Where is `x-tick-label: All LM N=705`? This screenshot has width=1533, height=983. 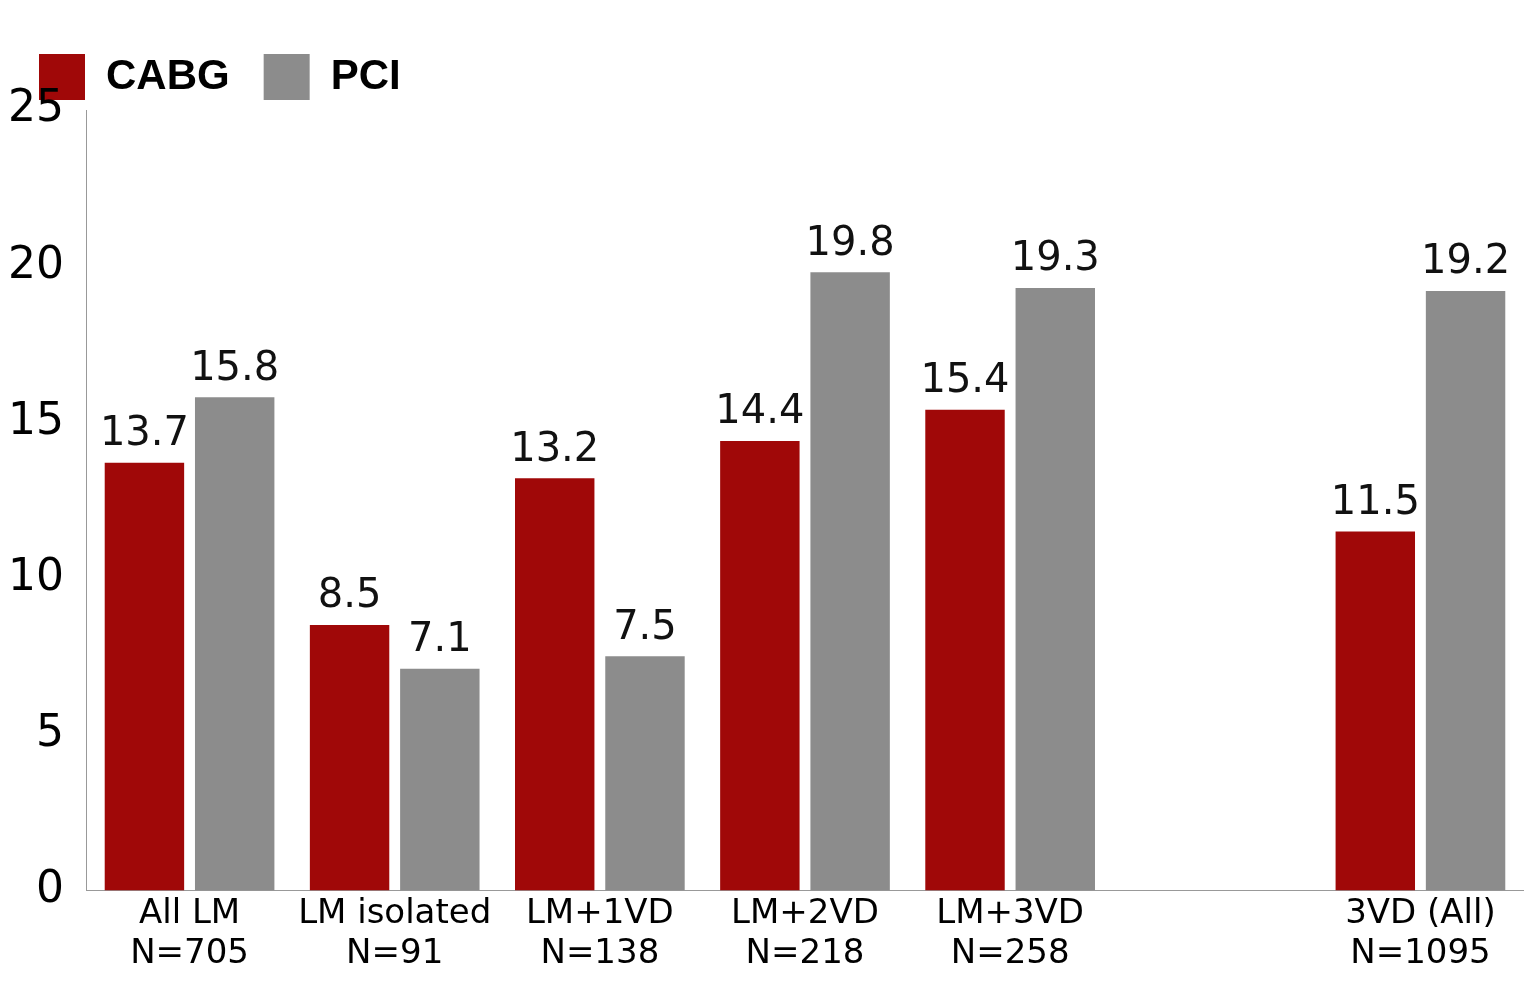 x-tick-label: All LM N=705 is located at coordinates (189, 931).